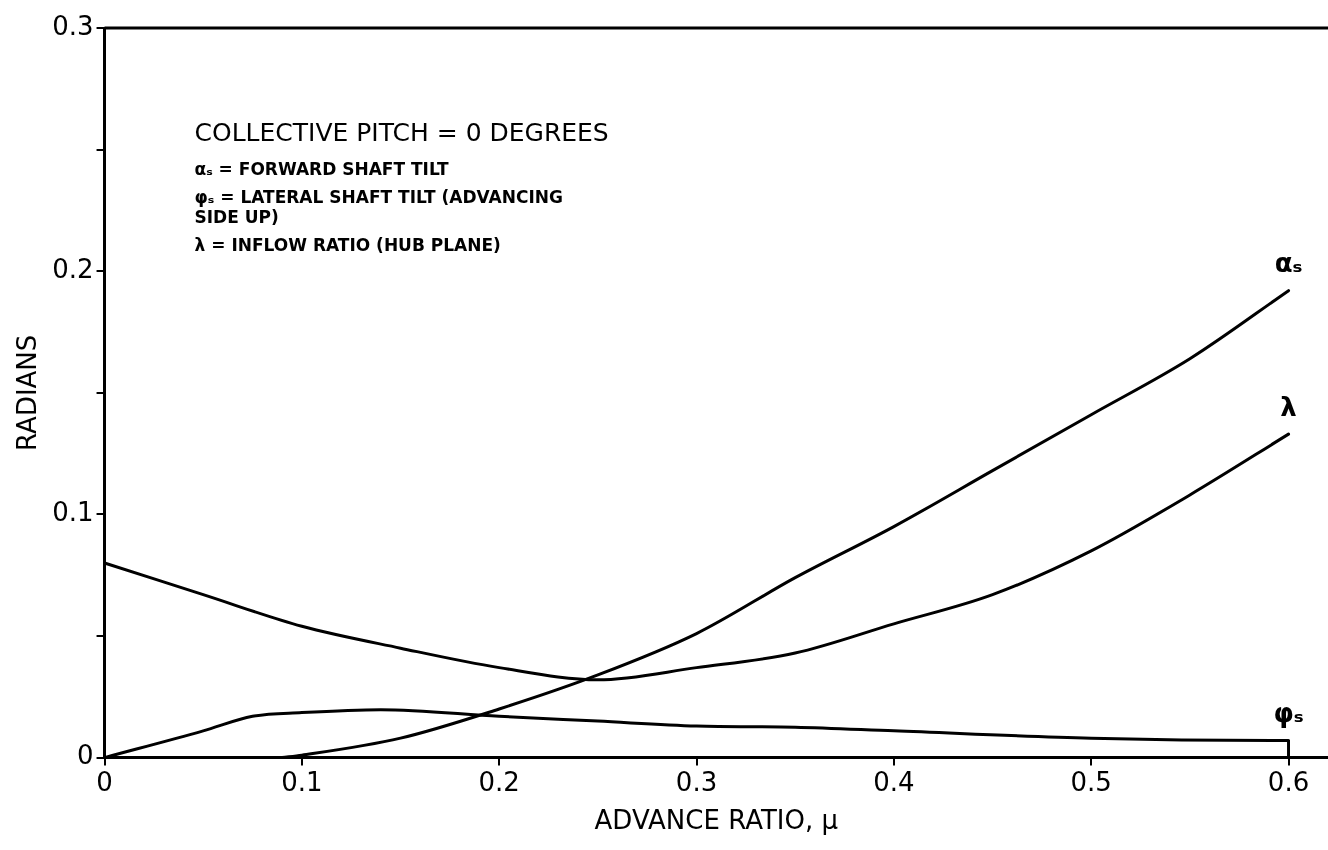 This screenshot has width=1328, height=850. Describe the element at coordinates (348, 245) in the screenshot. I see `annotation: λ = INFLOW RATIO (HUB PLANE)` at that location.